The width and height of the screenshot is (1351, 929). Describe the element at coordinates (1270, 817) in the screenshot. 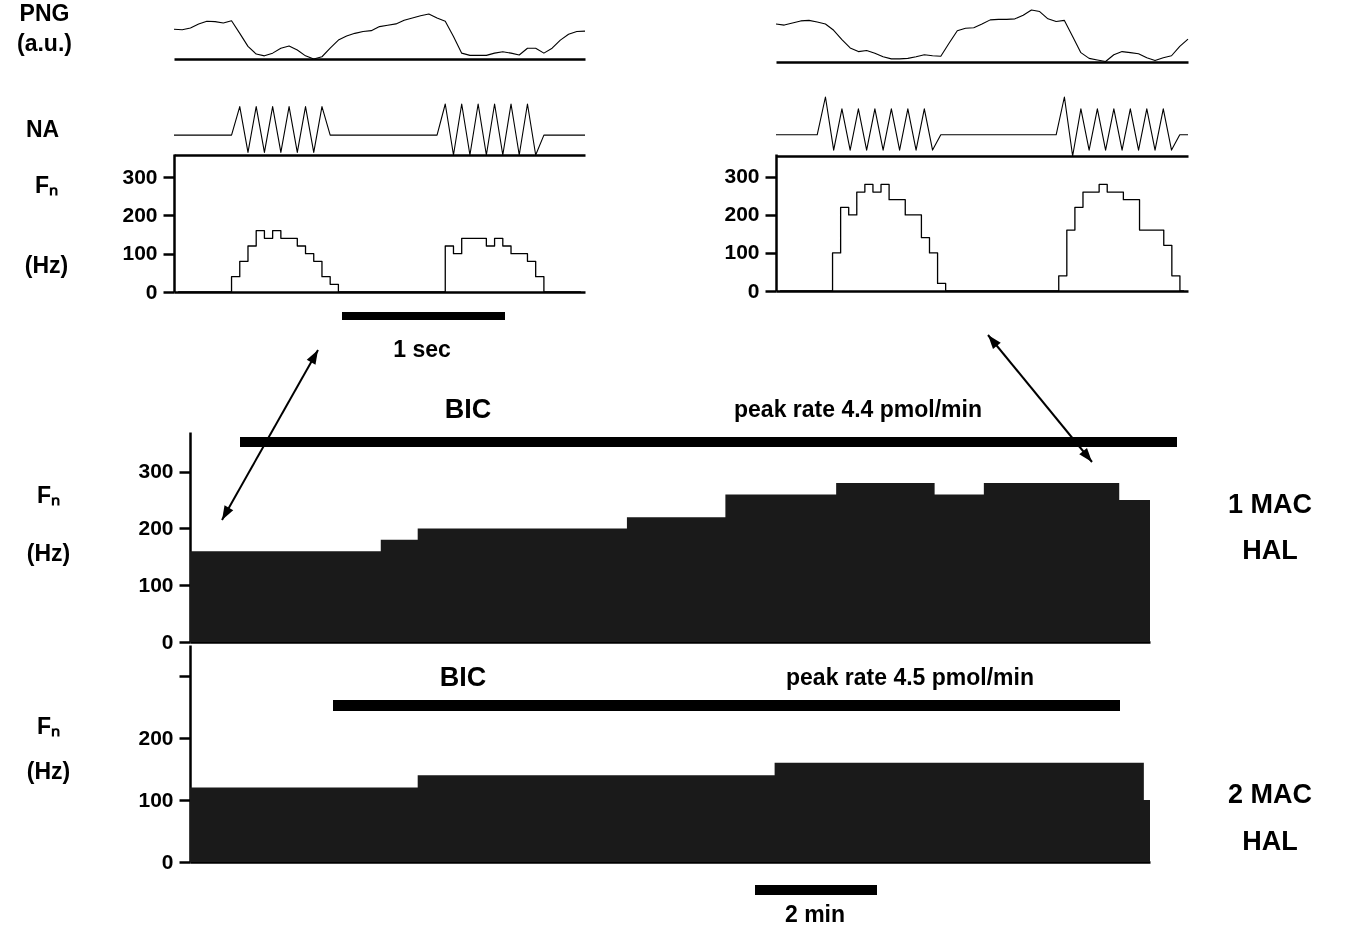

I see `text: 2 MAC HAL` at that location.